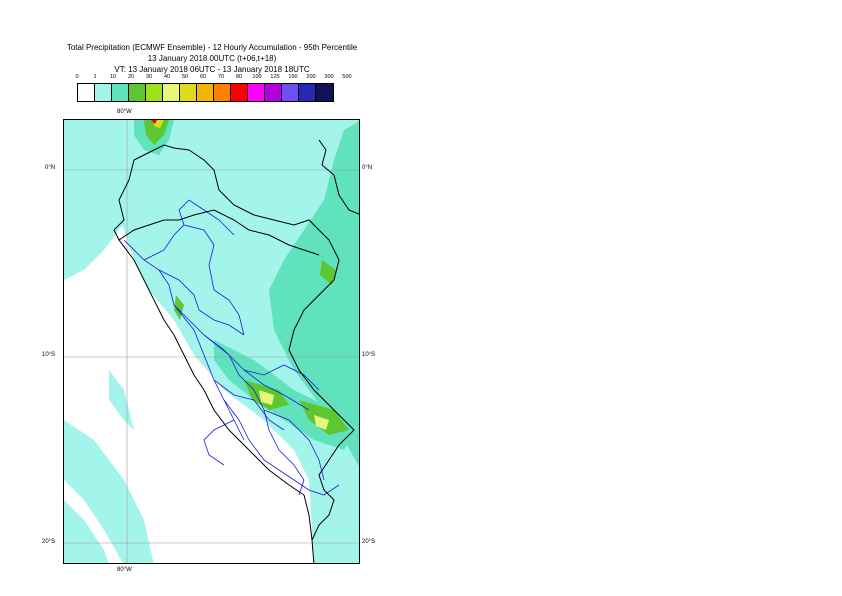 This screenshot has width=842, height=596. Describe the element at coordinates (121, 400) in the screenshot. I see `precip-area-sw3` at that location.